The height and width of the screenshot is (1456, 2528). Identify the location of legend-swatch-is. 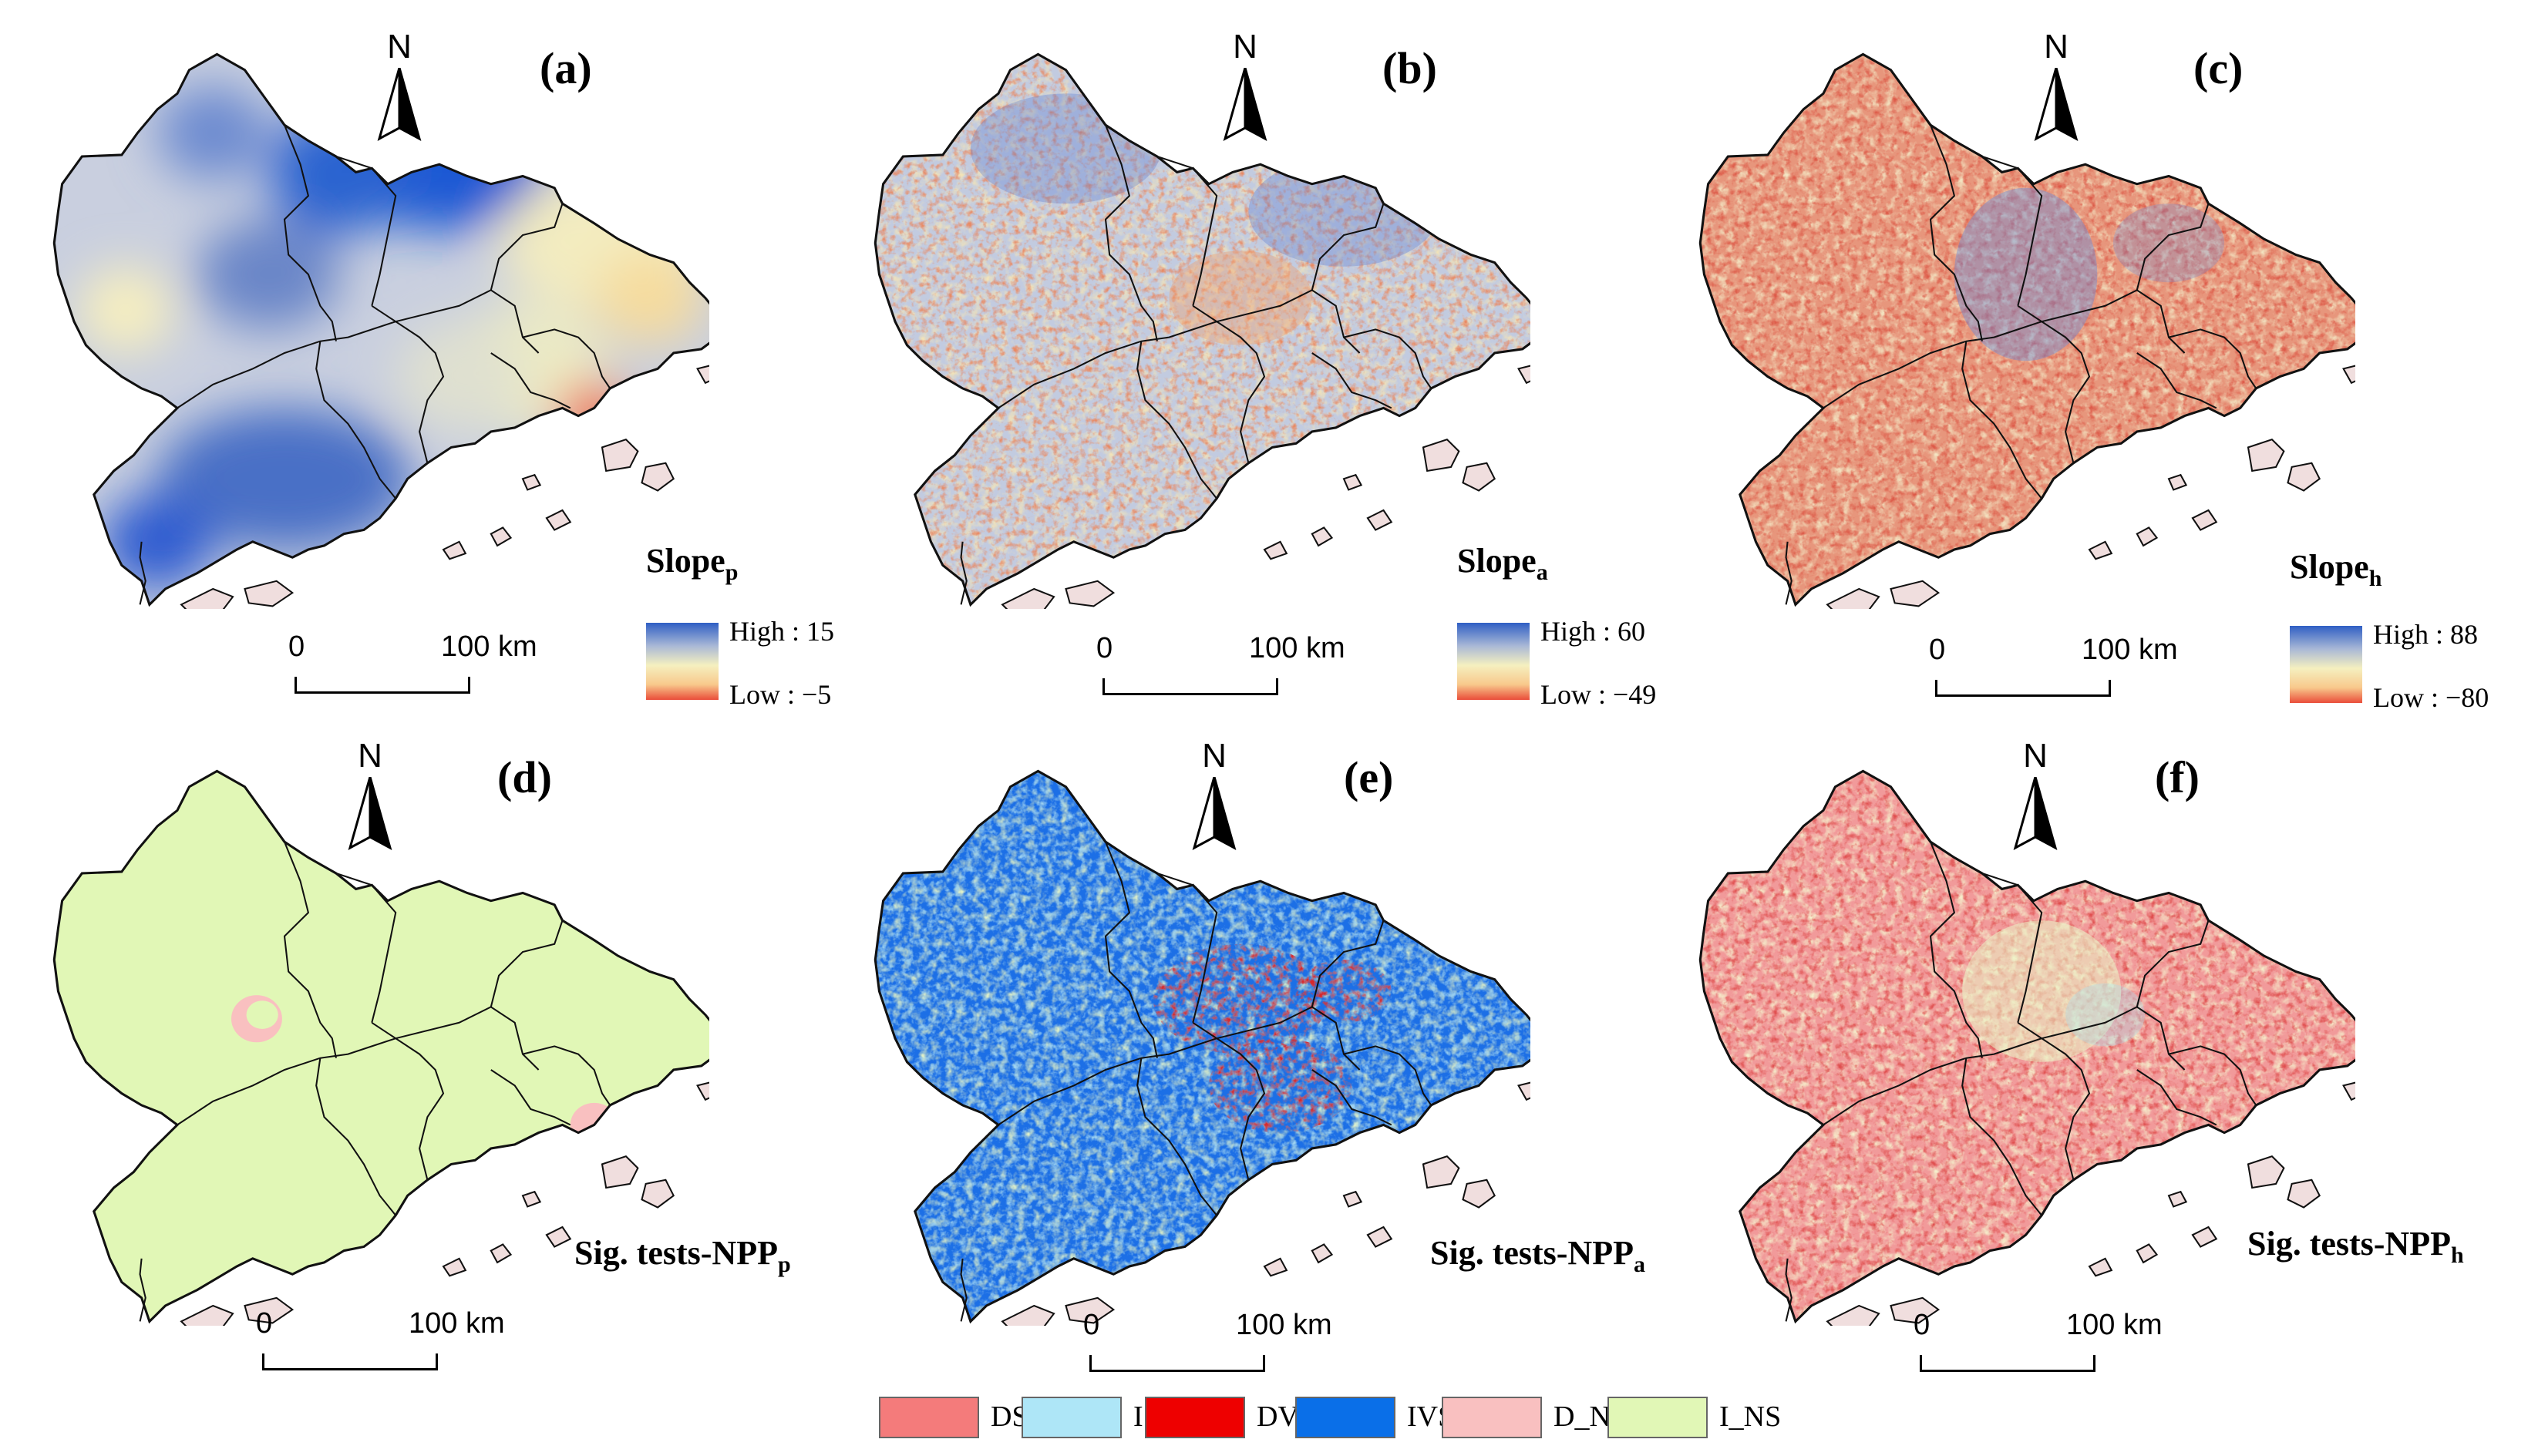
(1072, 1417).